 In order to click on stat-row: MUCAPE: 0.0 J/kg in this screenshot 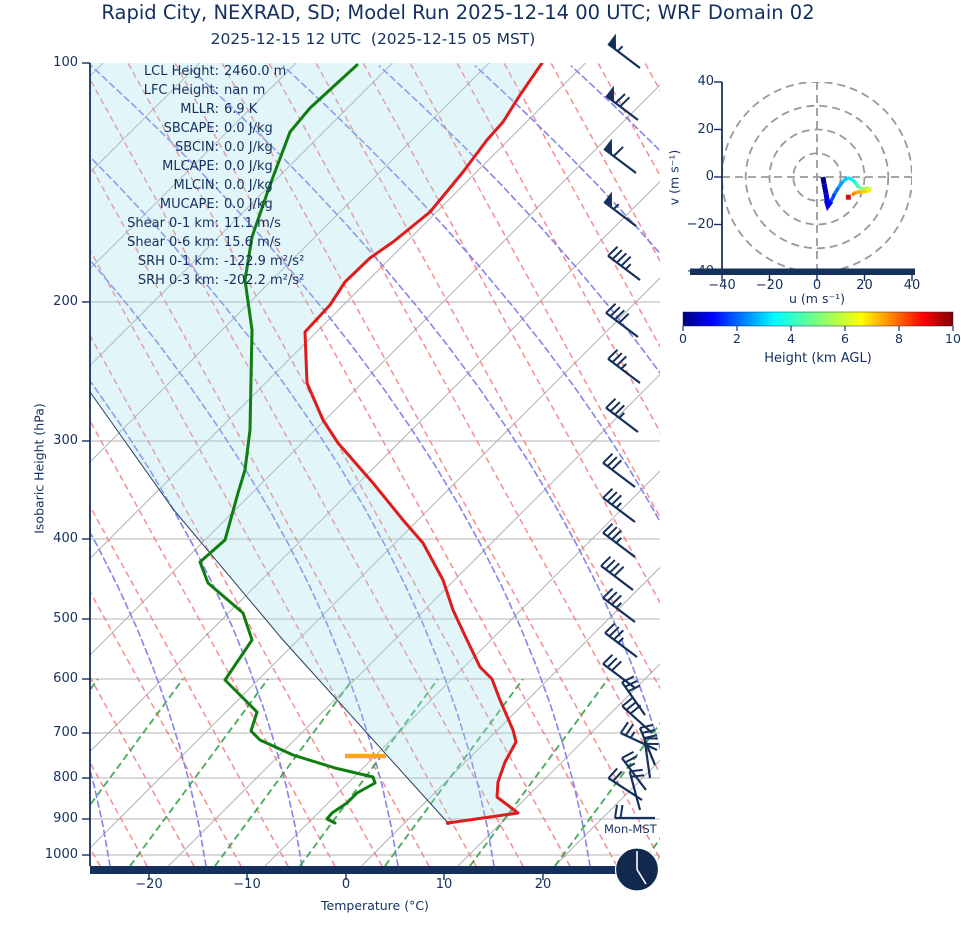, I will do `click(272, 205)`.